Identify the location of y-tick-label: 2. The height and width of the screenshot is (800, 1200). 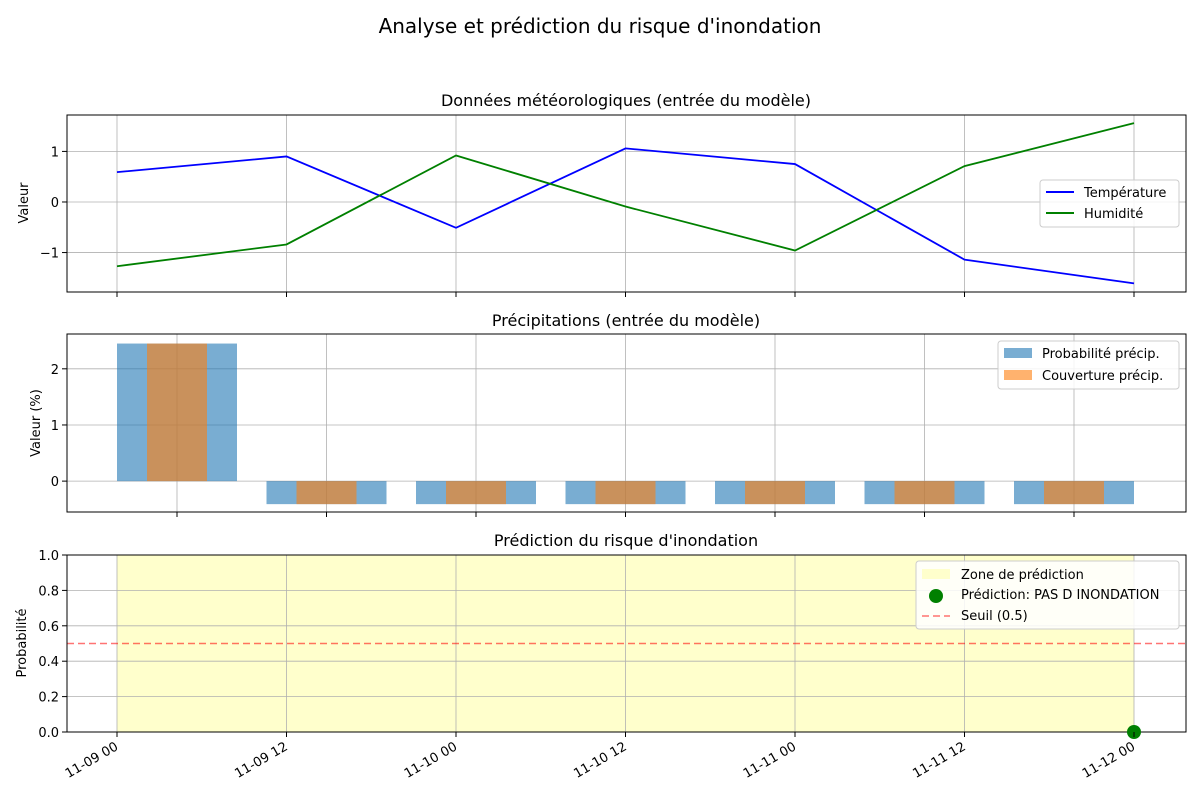
(55, 370).